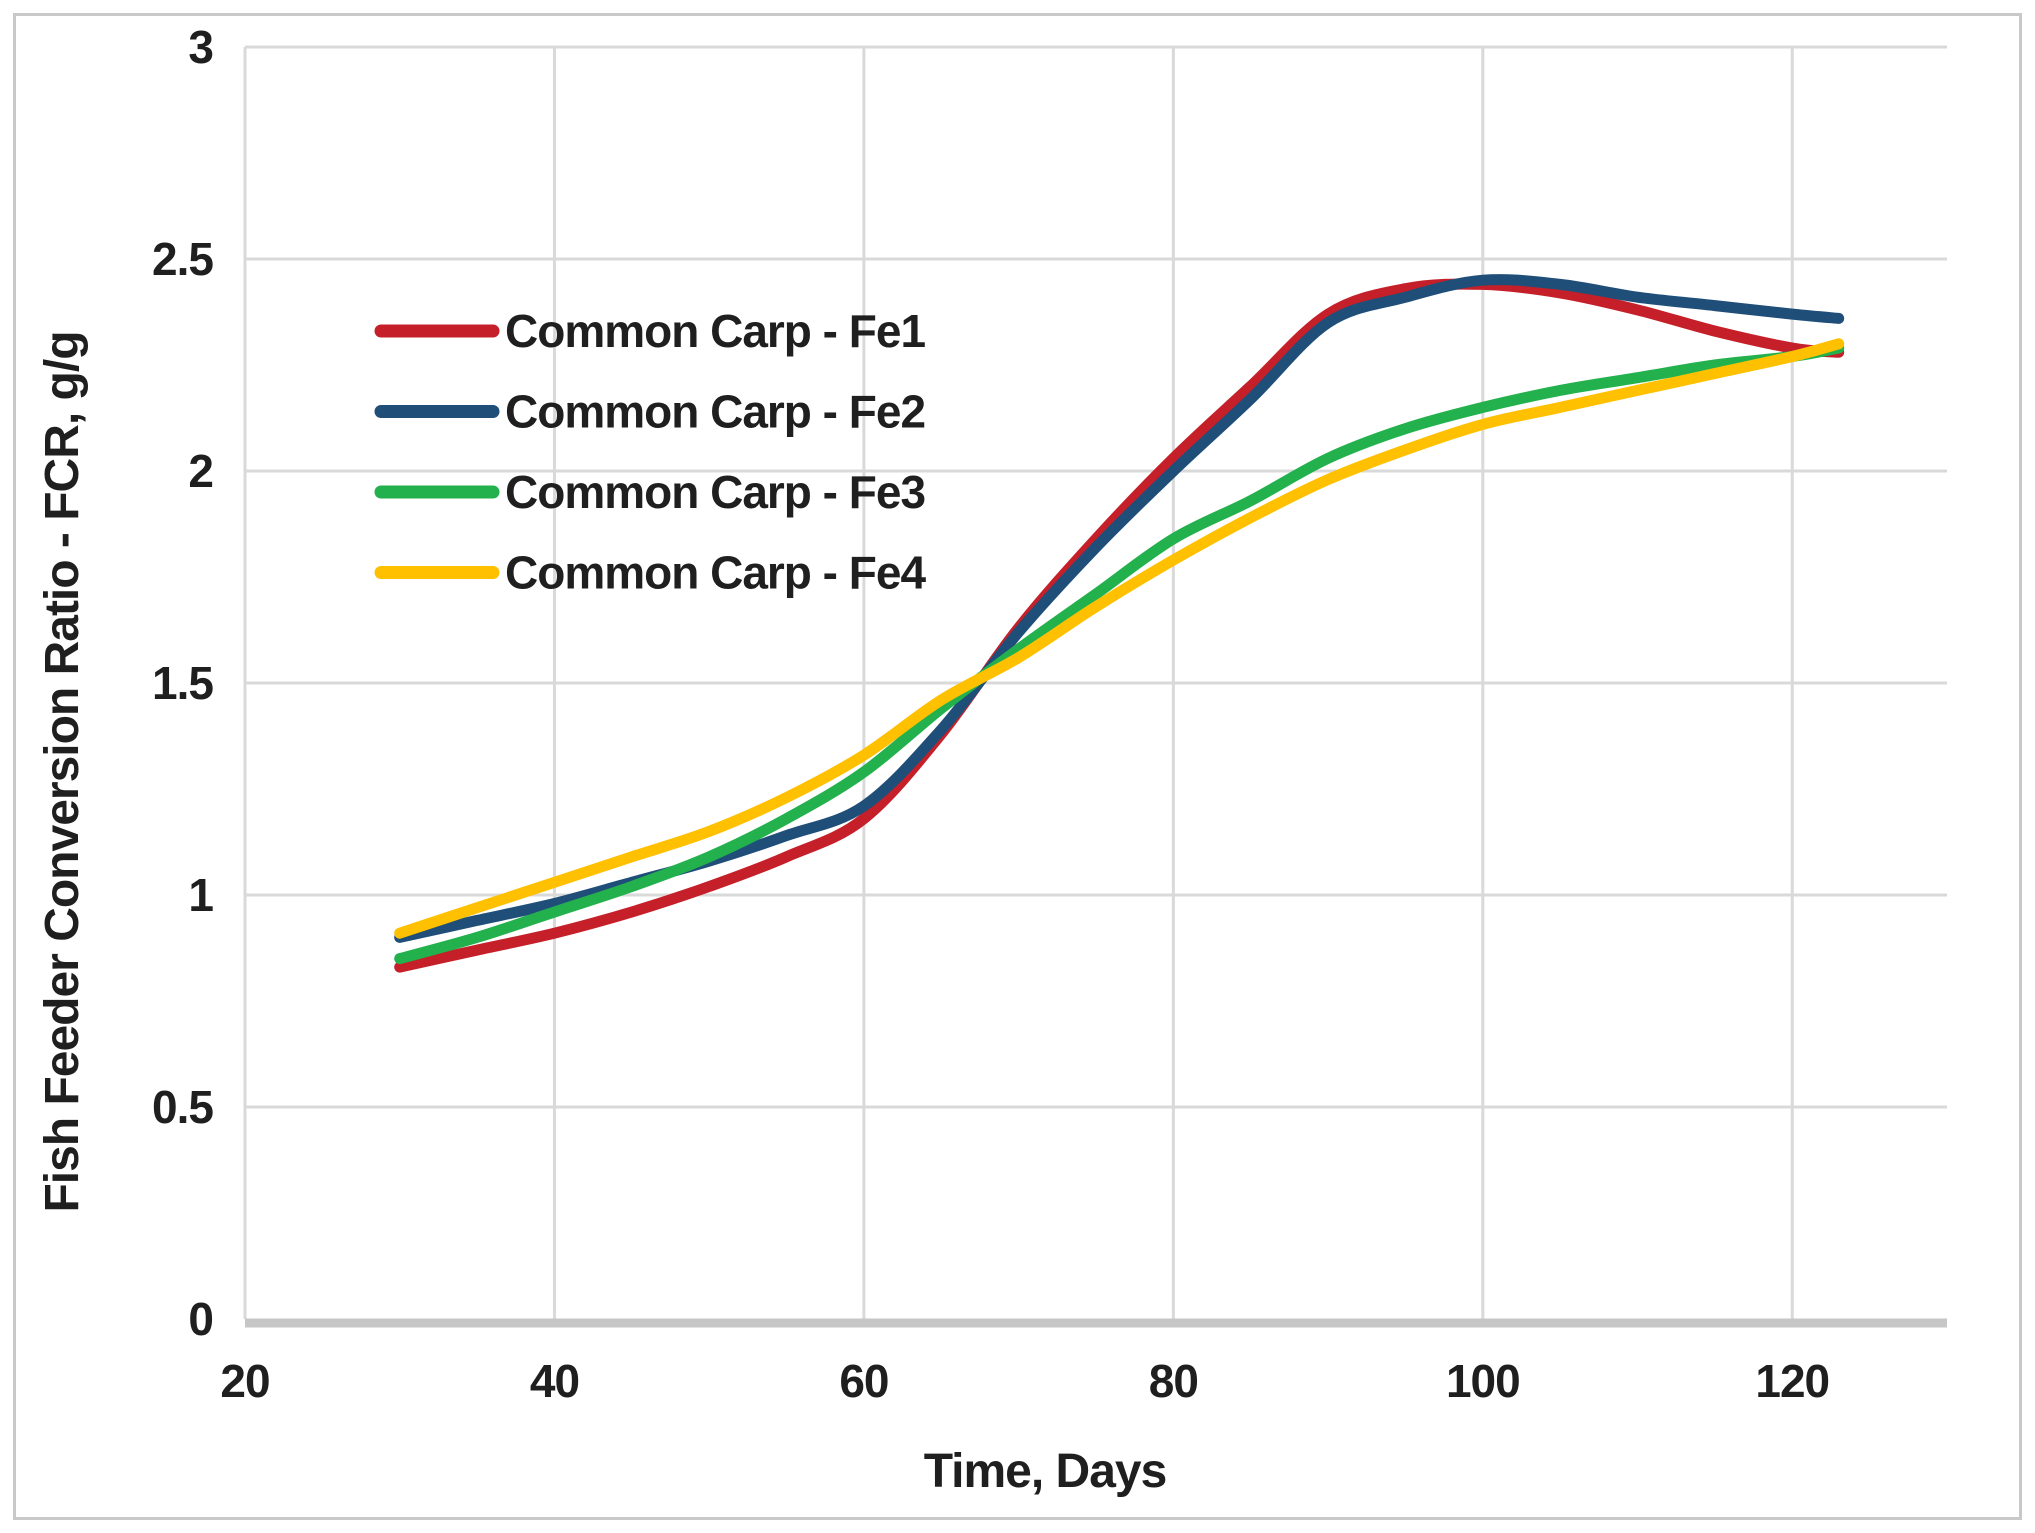 The image size is (2035, 1533). I want to click on x-tick-label: 100, so click(1483, 1381).